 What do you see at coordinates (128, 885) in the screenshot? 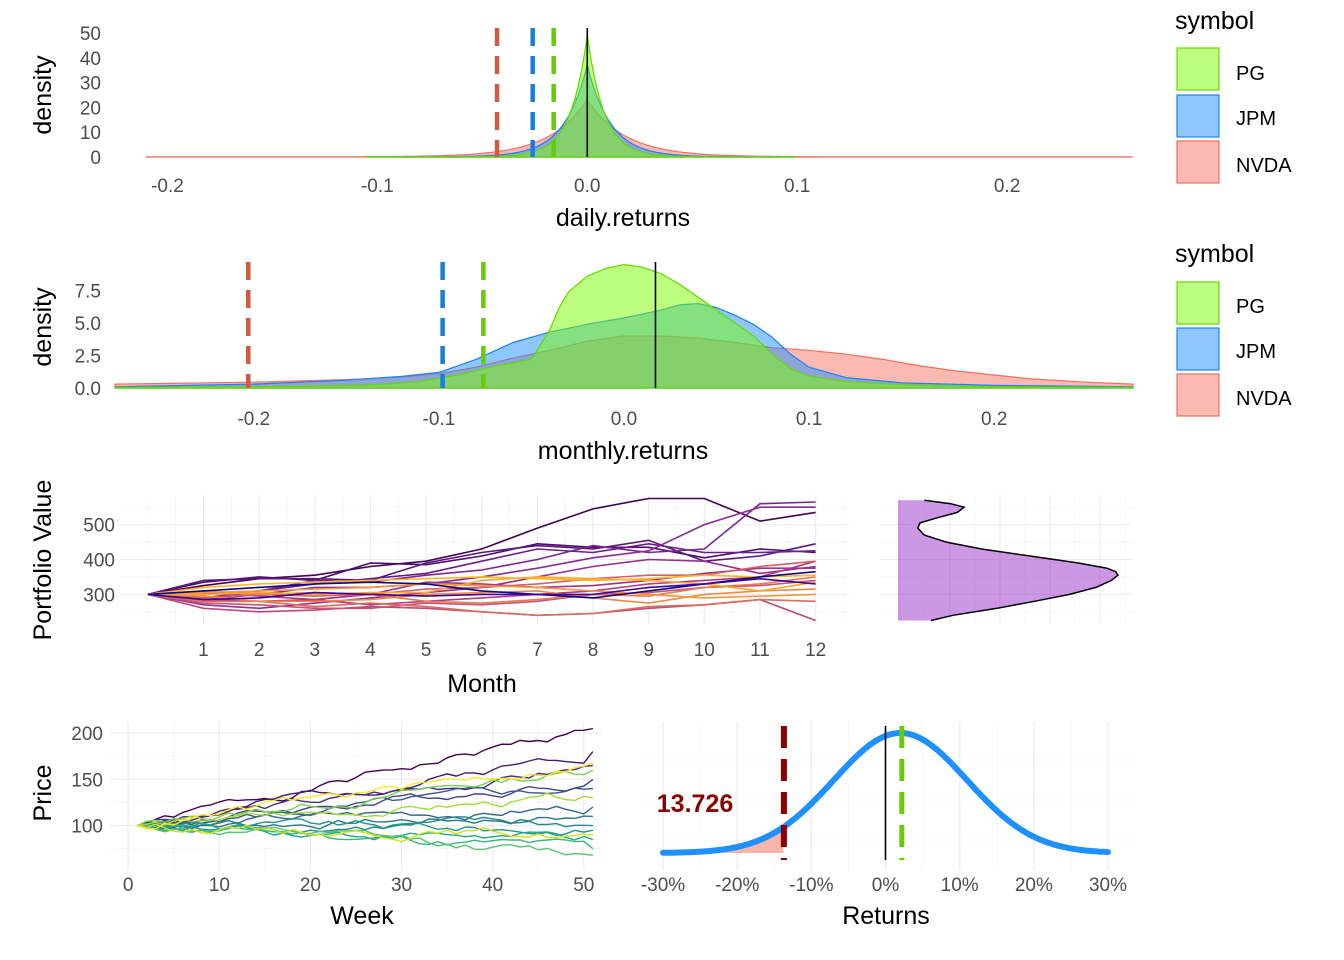
I see `x-tick-label: 0` at bounding box center [128, 885].